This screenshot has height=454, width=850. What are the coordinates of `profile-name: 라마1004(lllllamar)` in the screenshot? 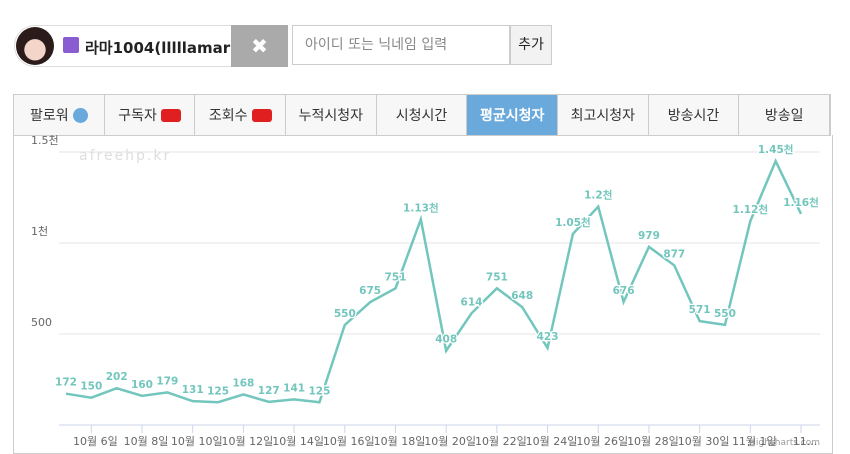 It's located at (161, 48).